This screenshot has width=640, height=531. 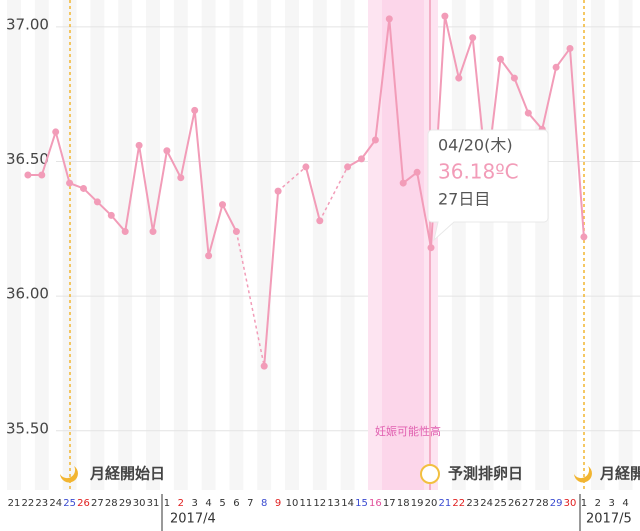 What do you see at coordinates (264, 503) in the screenshot?
I see `x-tick-label: 8` at bounding box center [264, 503].